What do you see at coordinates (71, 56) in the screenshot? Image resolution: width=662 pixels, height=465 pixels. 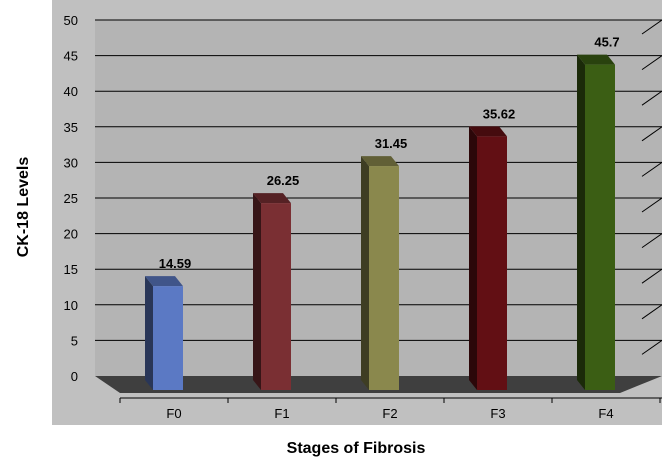 I see `y-tick-label: 45` at bounding box center [71, 56].